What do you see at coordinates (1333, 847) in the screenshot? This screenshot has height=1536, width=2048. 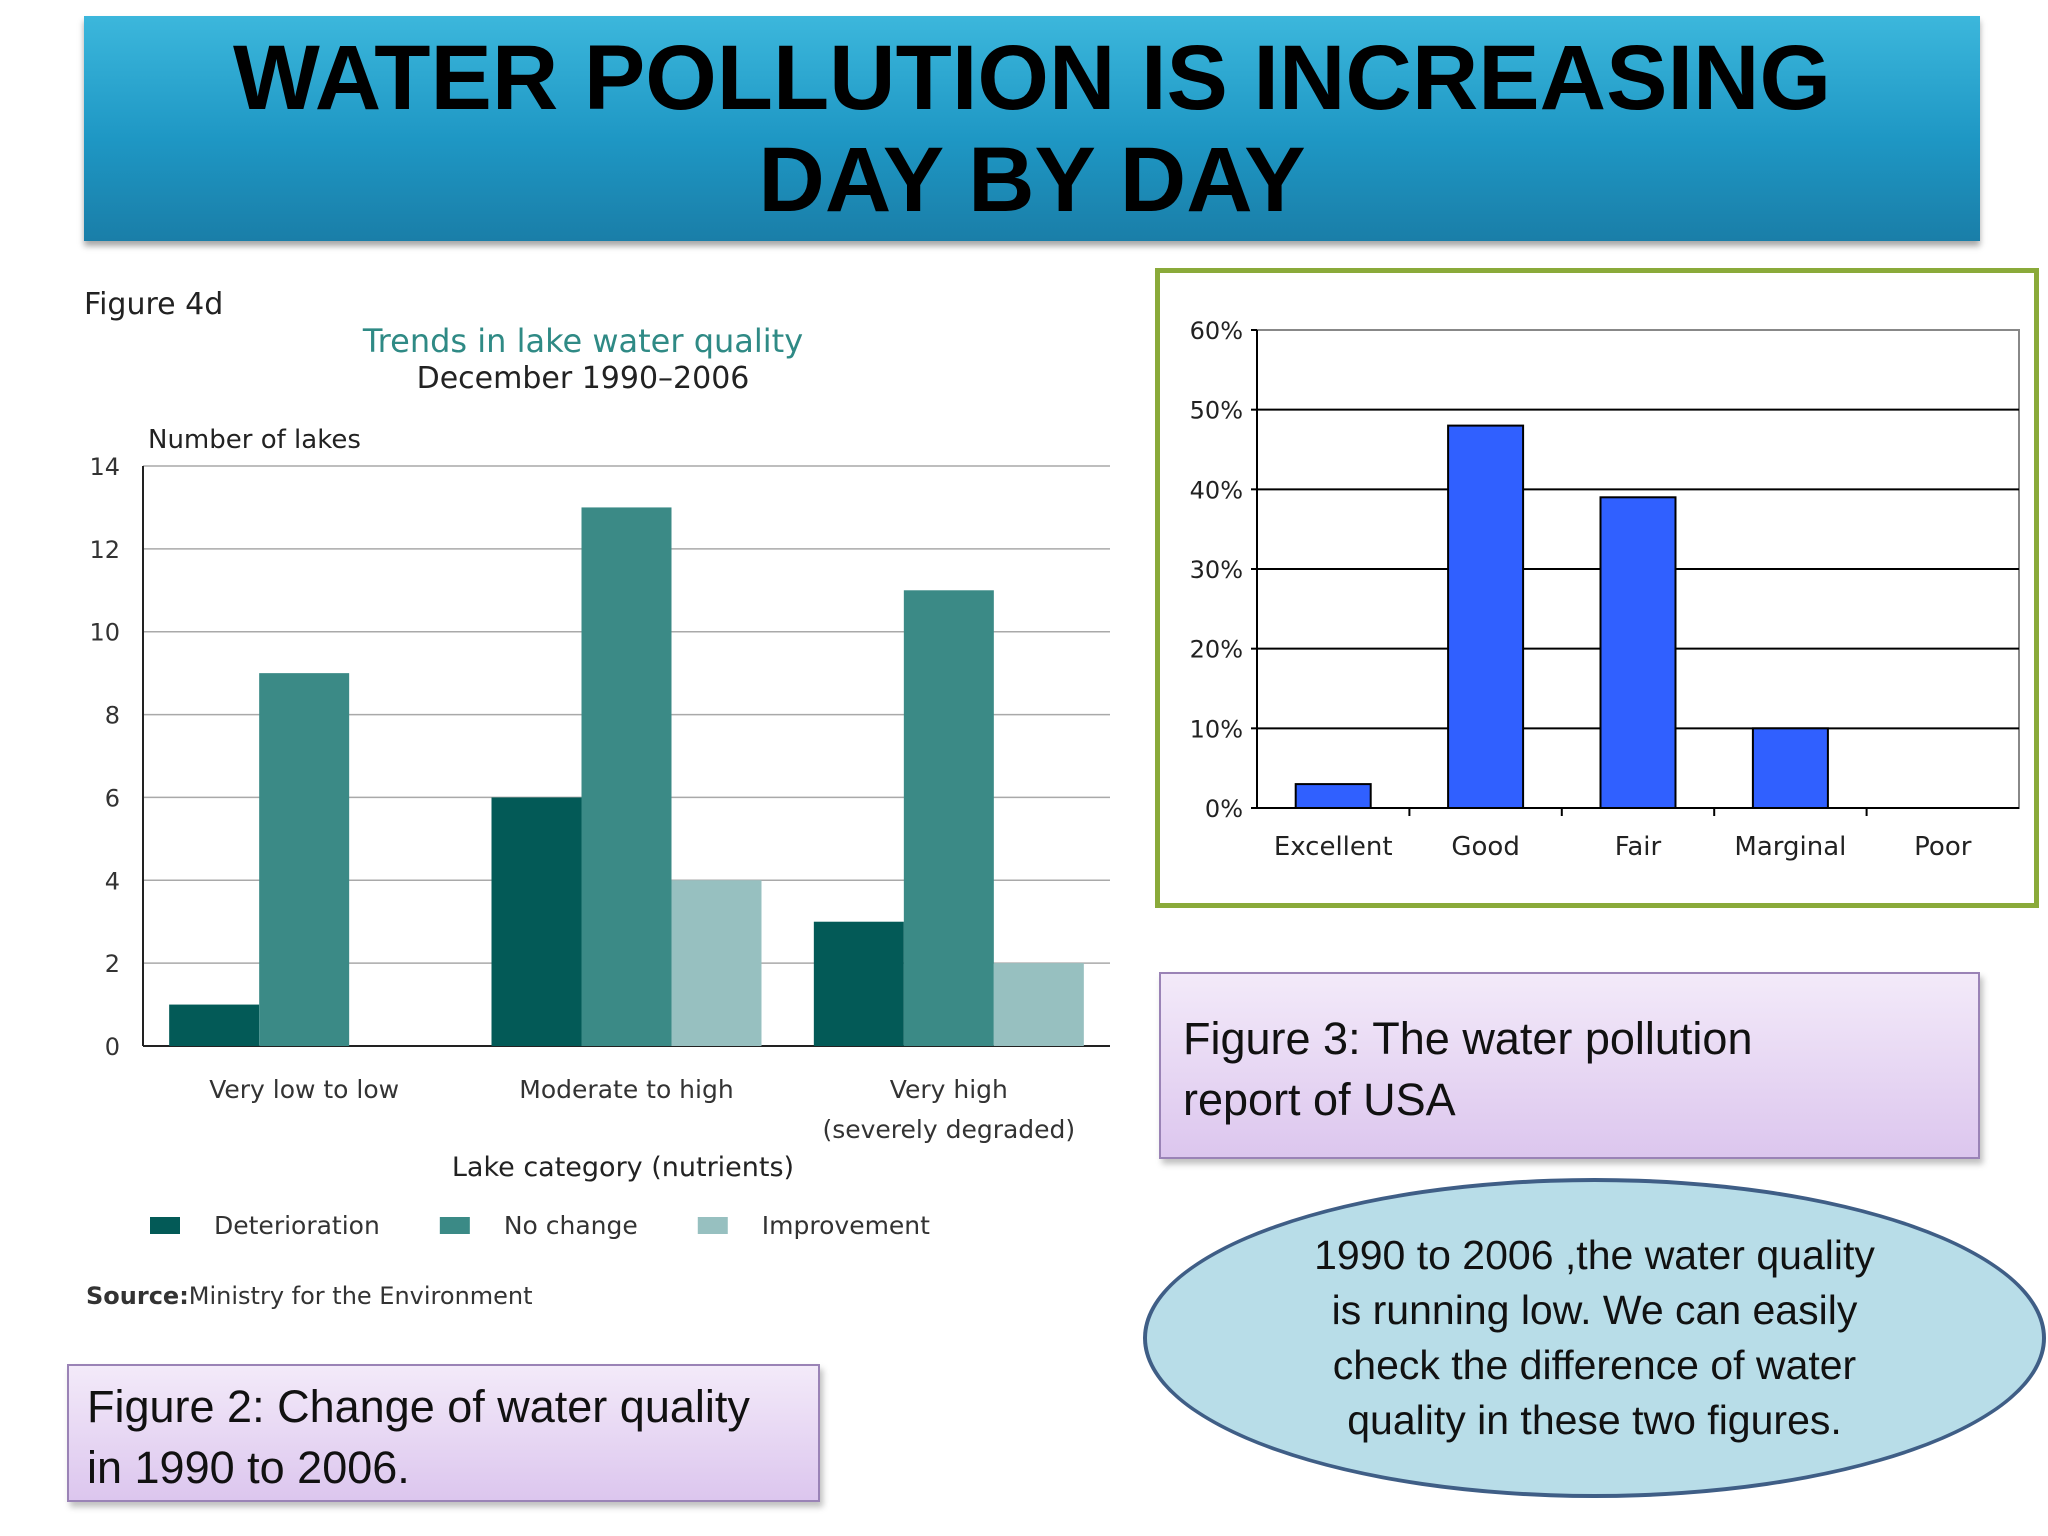 I see `x-tick-label: Excellent` at bounding box center [1333, 847].